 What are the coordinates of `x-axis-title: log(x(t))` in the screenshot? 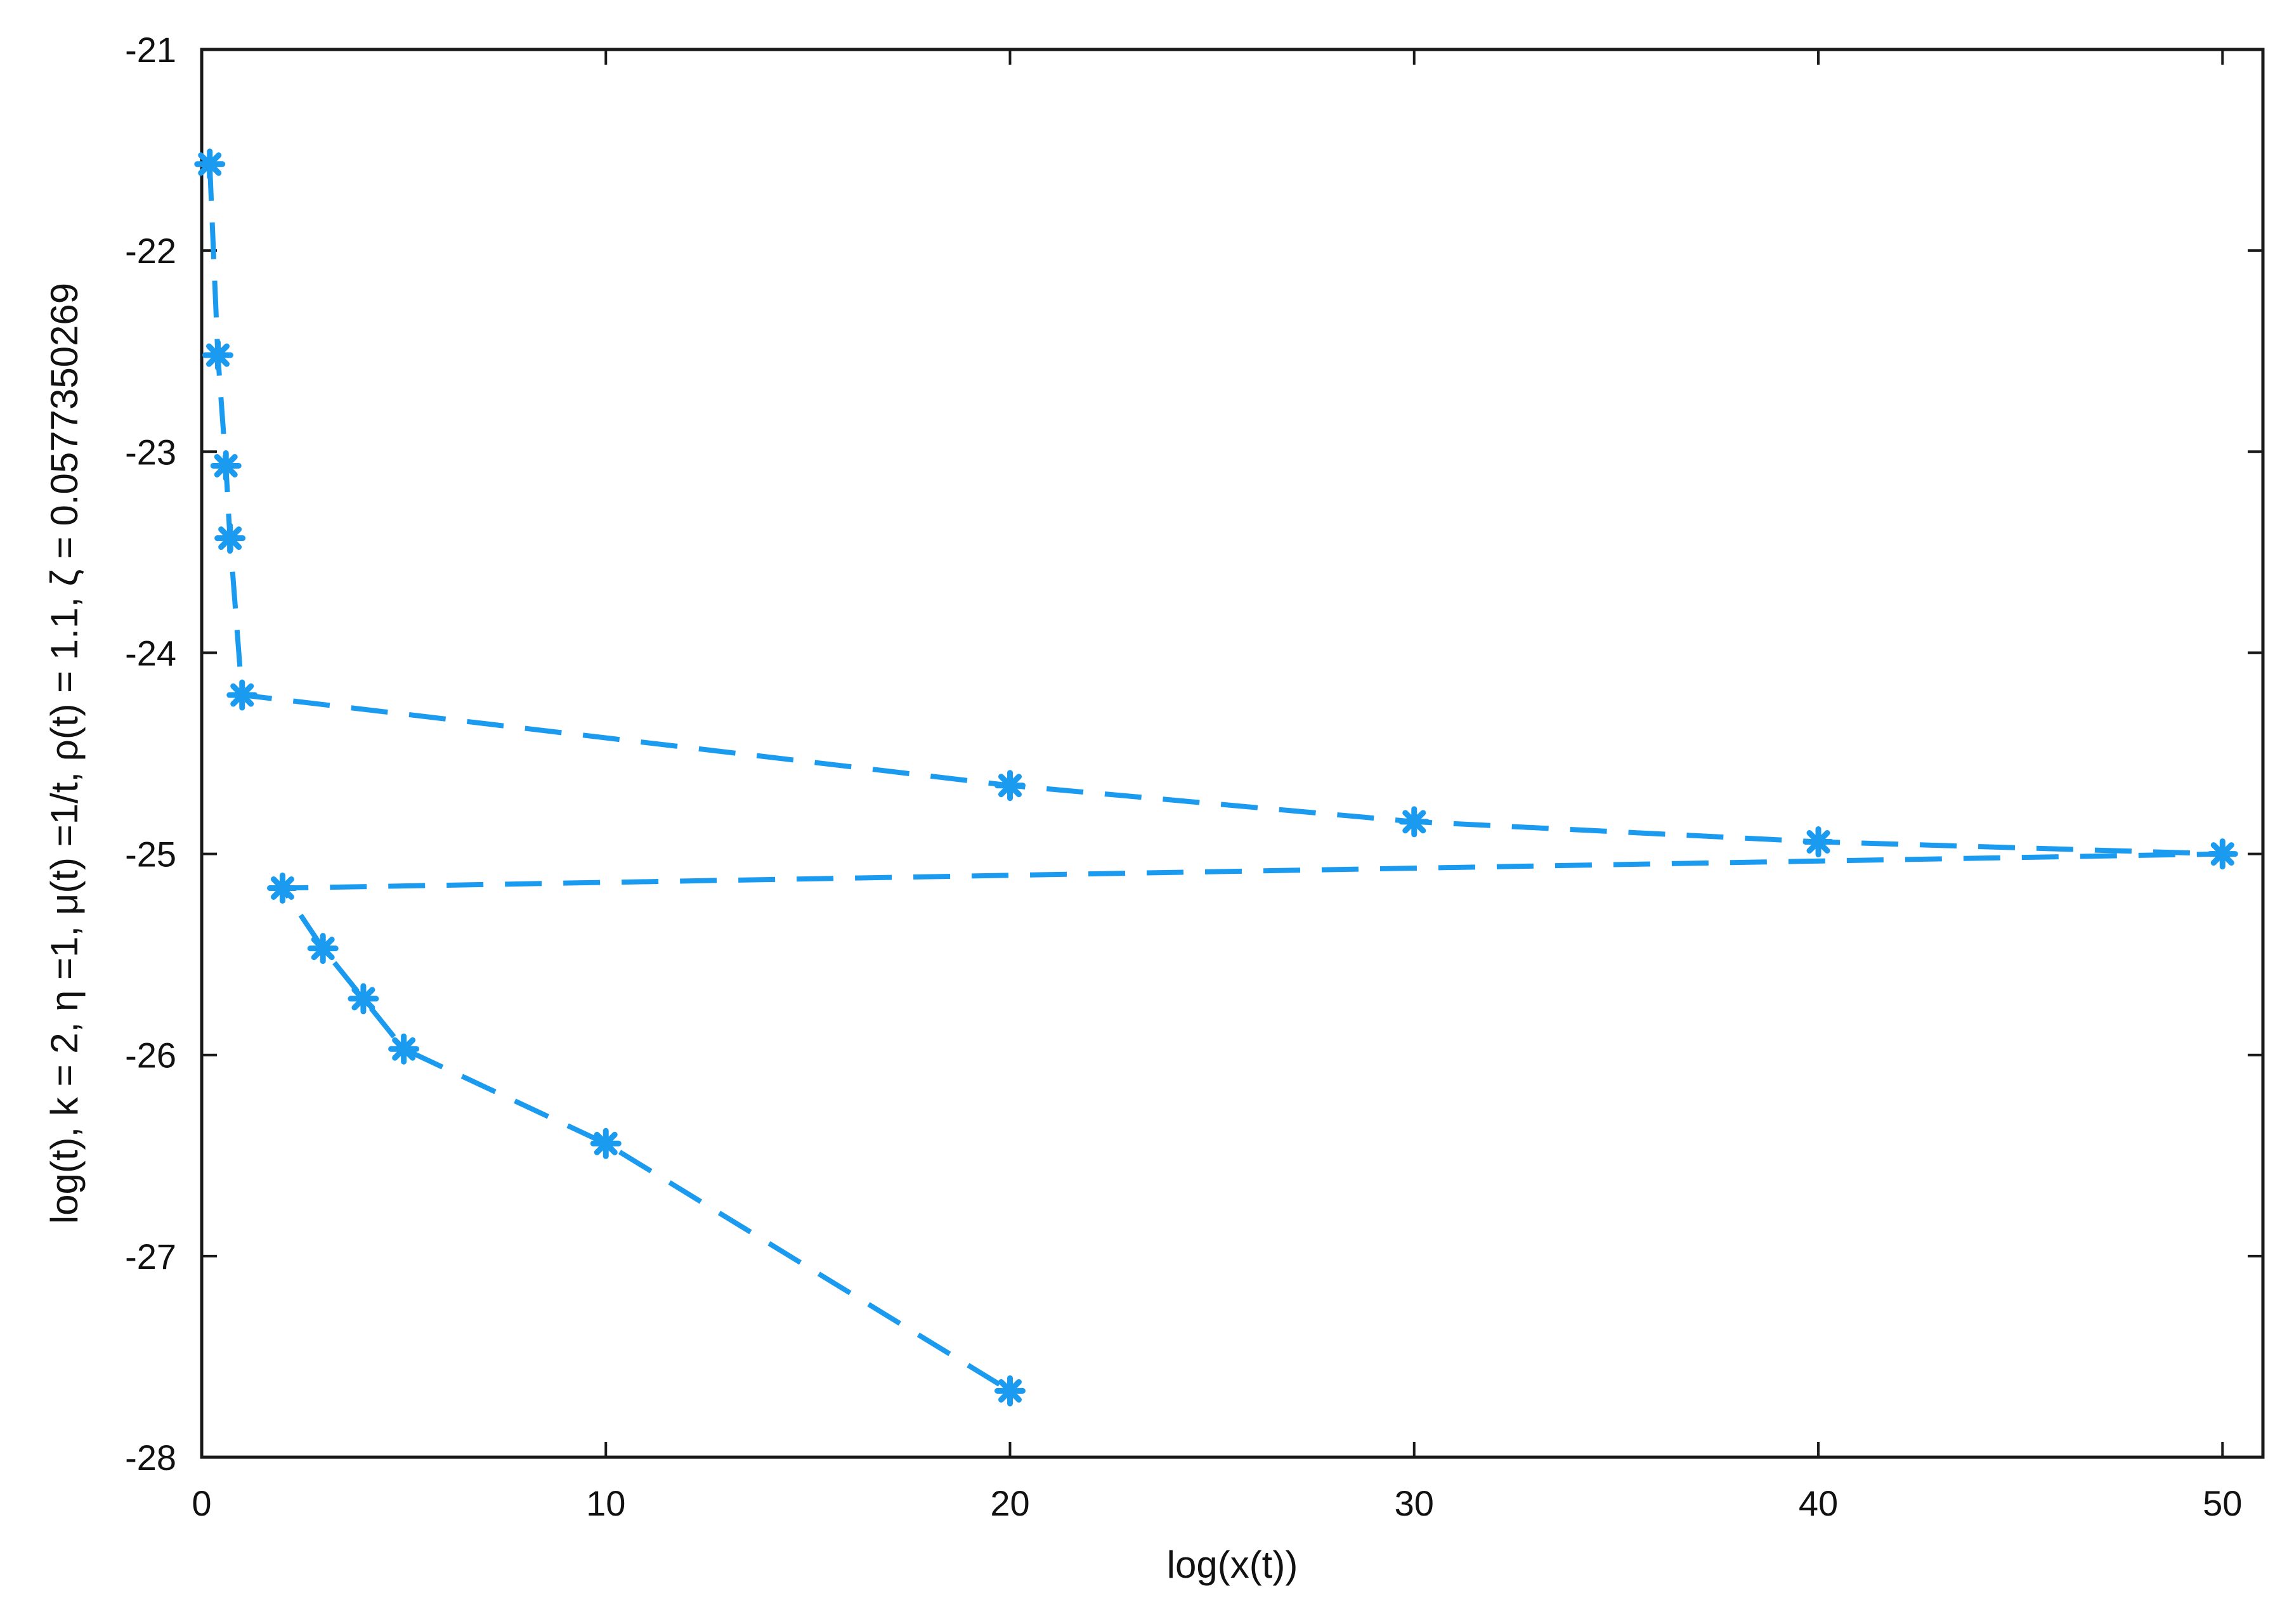 It's located at (1232, 1564).